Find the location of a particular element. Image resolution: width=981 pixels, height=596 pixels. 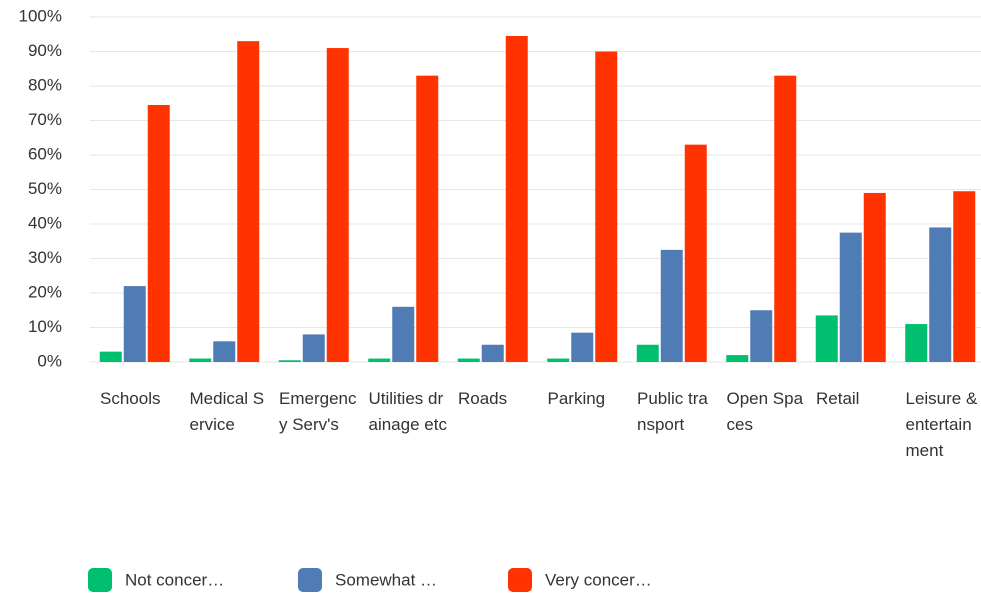

x-tick-label: Open Spaces is located at coordinates (765, 411).